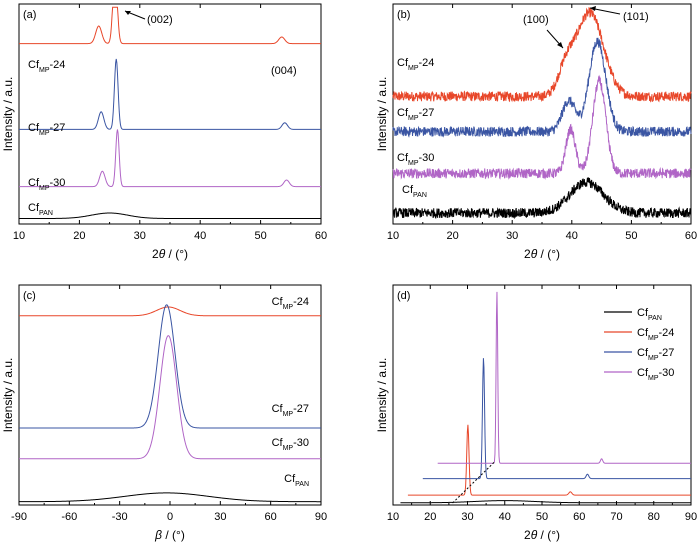 This screenshot has width=700, height=554. What do you see at coordinates (542, 535) in the screenshot?
I see `x-axis-label-3: 2θ / (°)` at bounding box center [542, 535].